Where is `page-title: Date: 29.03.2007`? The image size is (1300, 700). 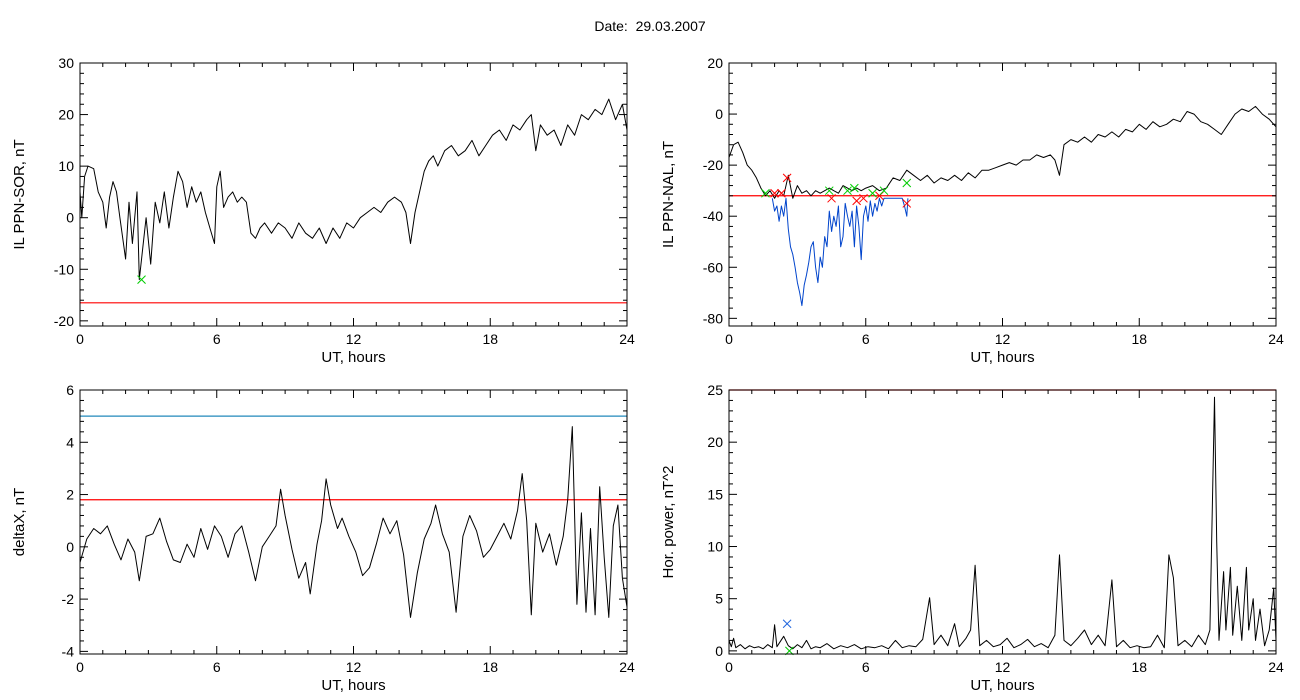 page-title: Date: 29.03.2007 is located at coordinates (650, 26).